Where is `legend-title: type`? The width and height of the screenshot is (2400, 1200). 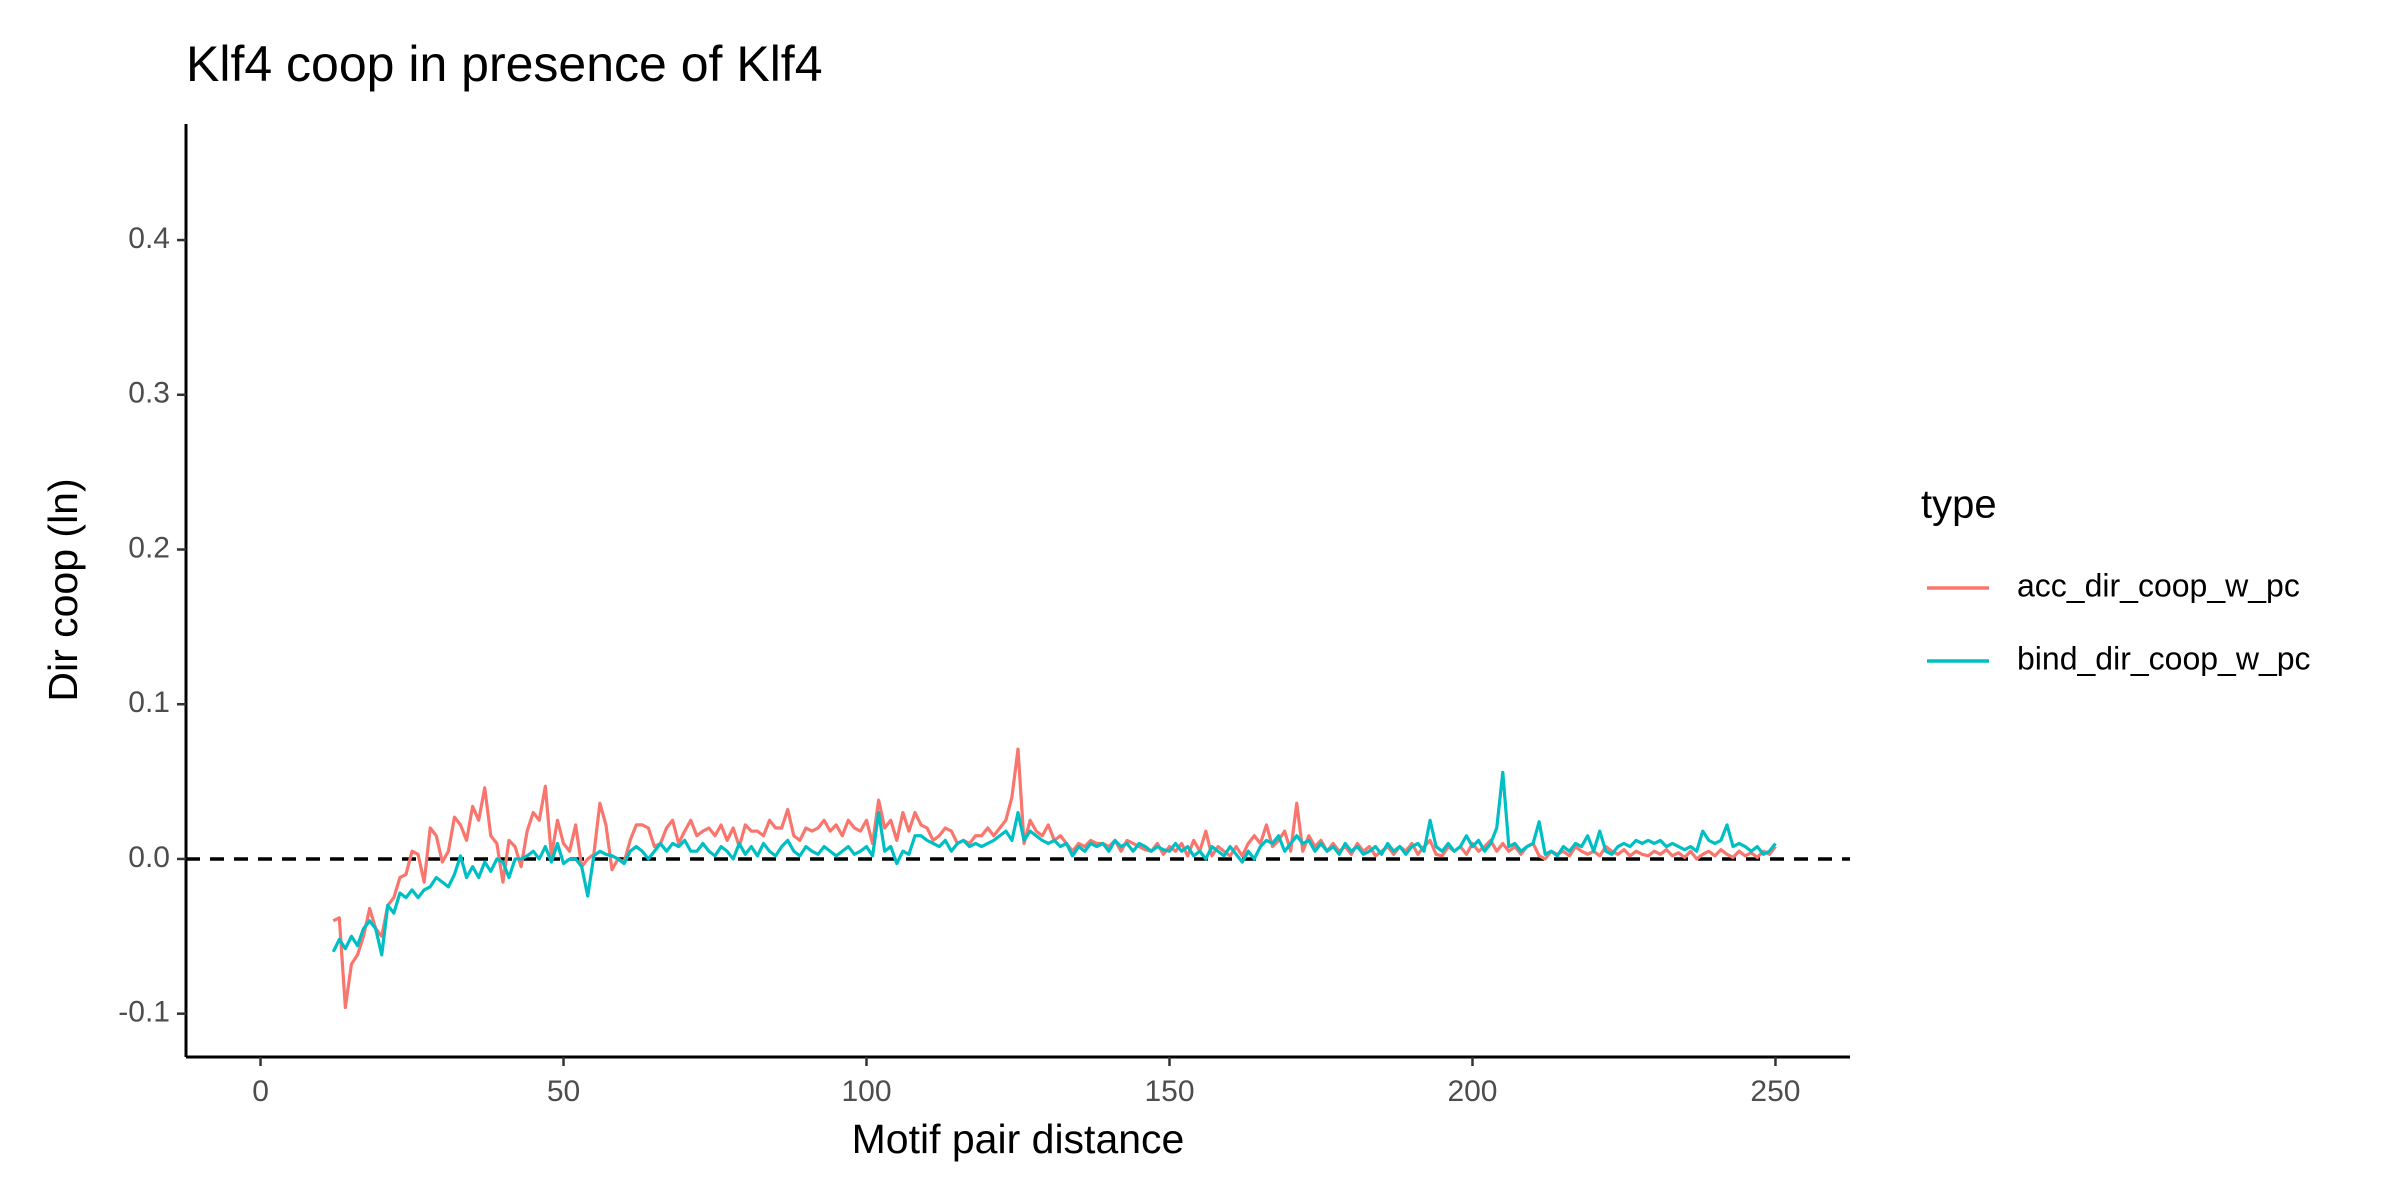
legend-title: type is located at coordinates (1959, 505).